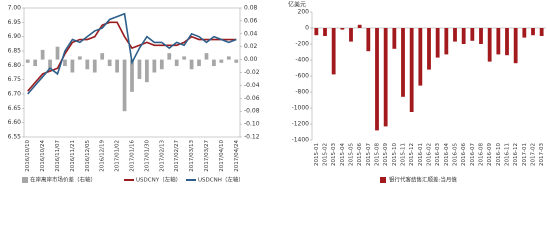 This screenshot has height=240, width=550. I want to click on y-tick-label: -1400, so click(301, 140).